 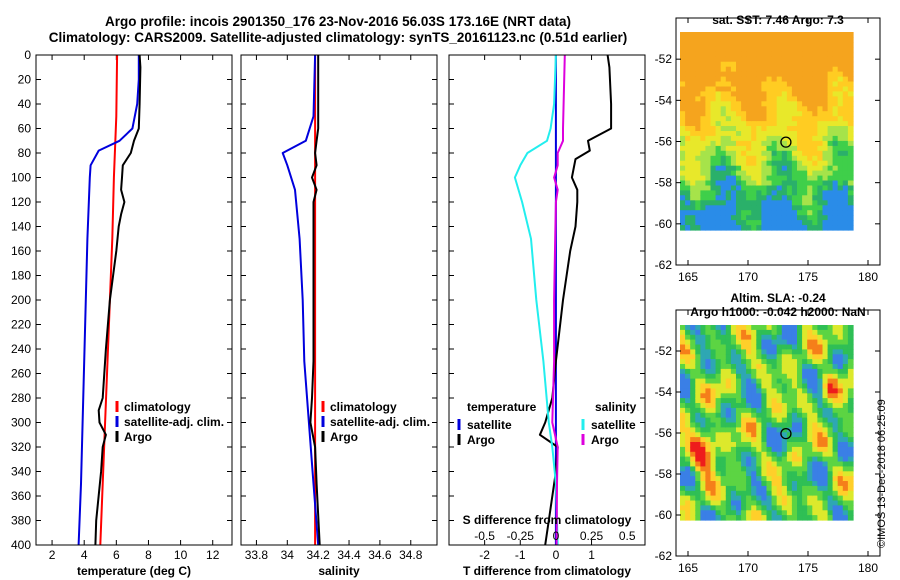 I want to click on y-tick-label: -62, so click(x=664, y=556).